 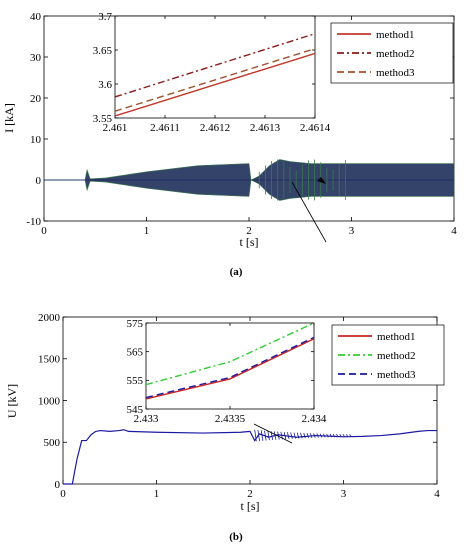 What do you see at coordinates (314, 419) in the screenshot?
I see `x-tick-label: 2.434` at bounding box center [314, 419].